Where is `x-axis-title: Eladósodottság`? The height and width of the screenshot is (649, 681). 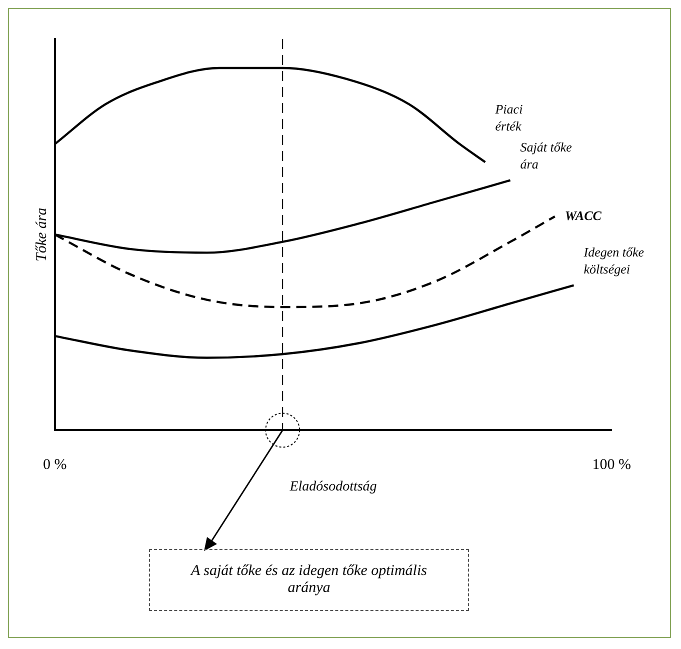
x-axis-title: Eladósodottság is located at coordinates (332, 486).